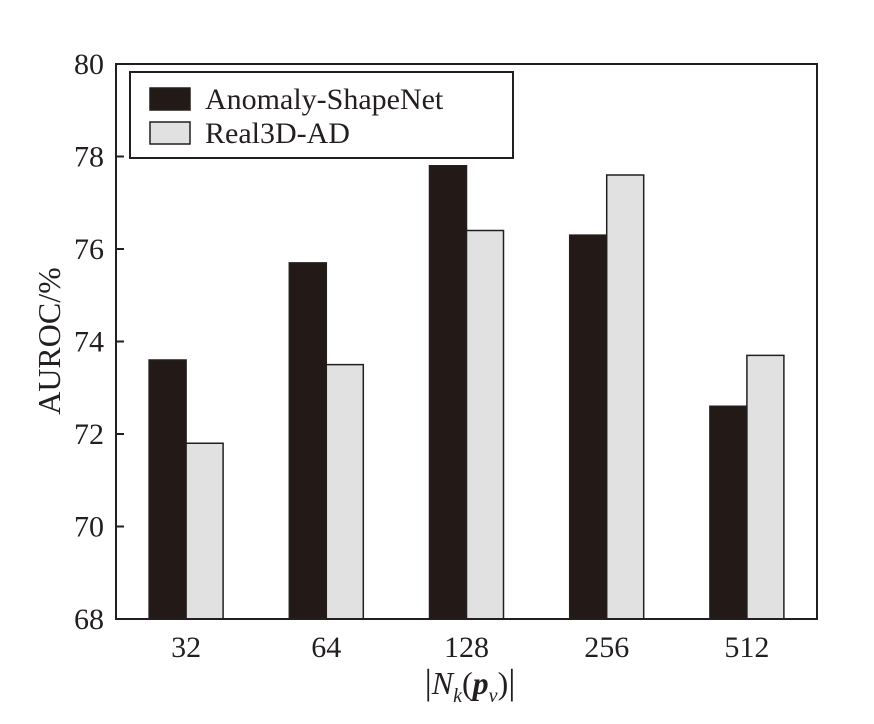 The width and height of the screenshot is (874, 724). I want to click on y-tick-label-68: 68, so click(89, 619).